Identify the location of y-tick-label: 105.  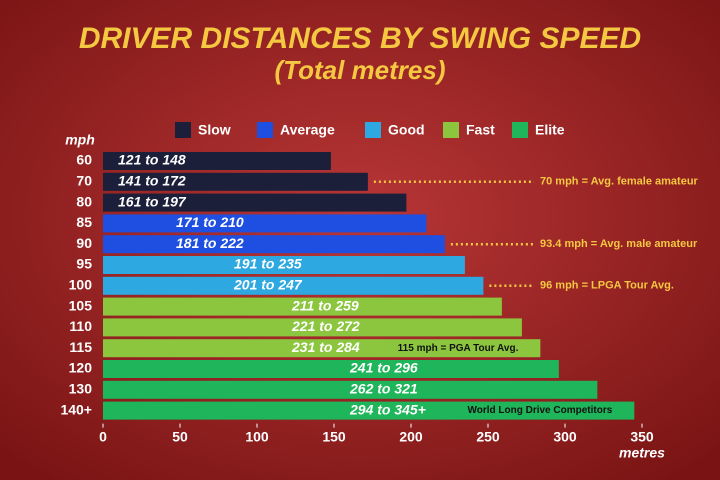
(81, 305).